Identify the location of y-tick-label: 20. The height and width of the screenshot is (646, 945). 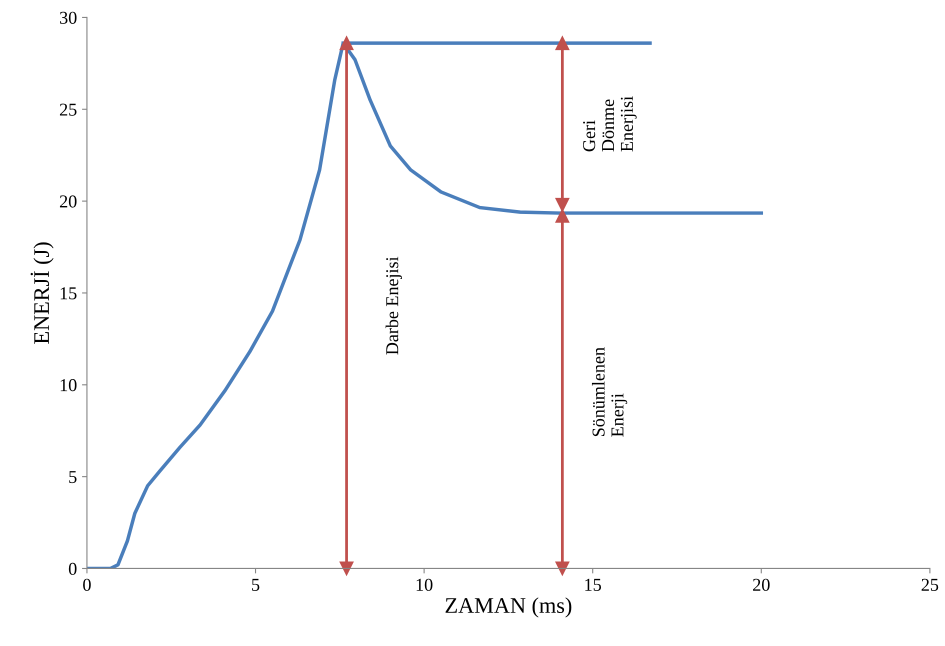
(68, 201).